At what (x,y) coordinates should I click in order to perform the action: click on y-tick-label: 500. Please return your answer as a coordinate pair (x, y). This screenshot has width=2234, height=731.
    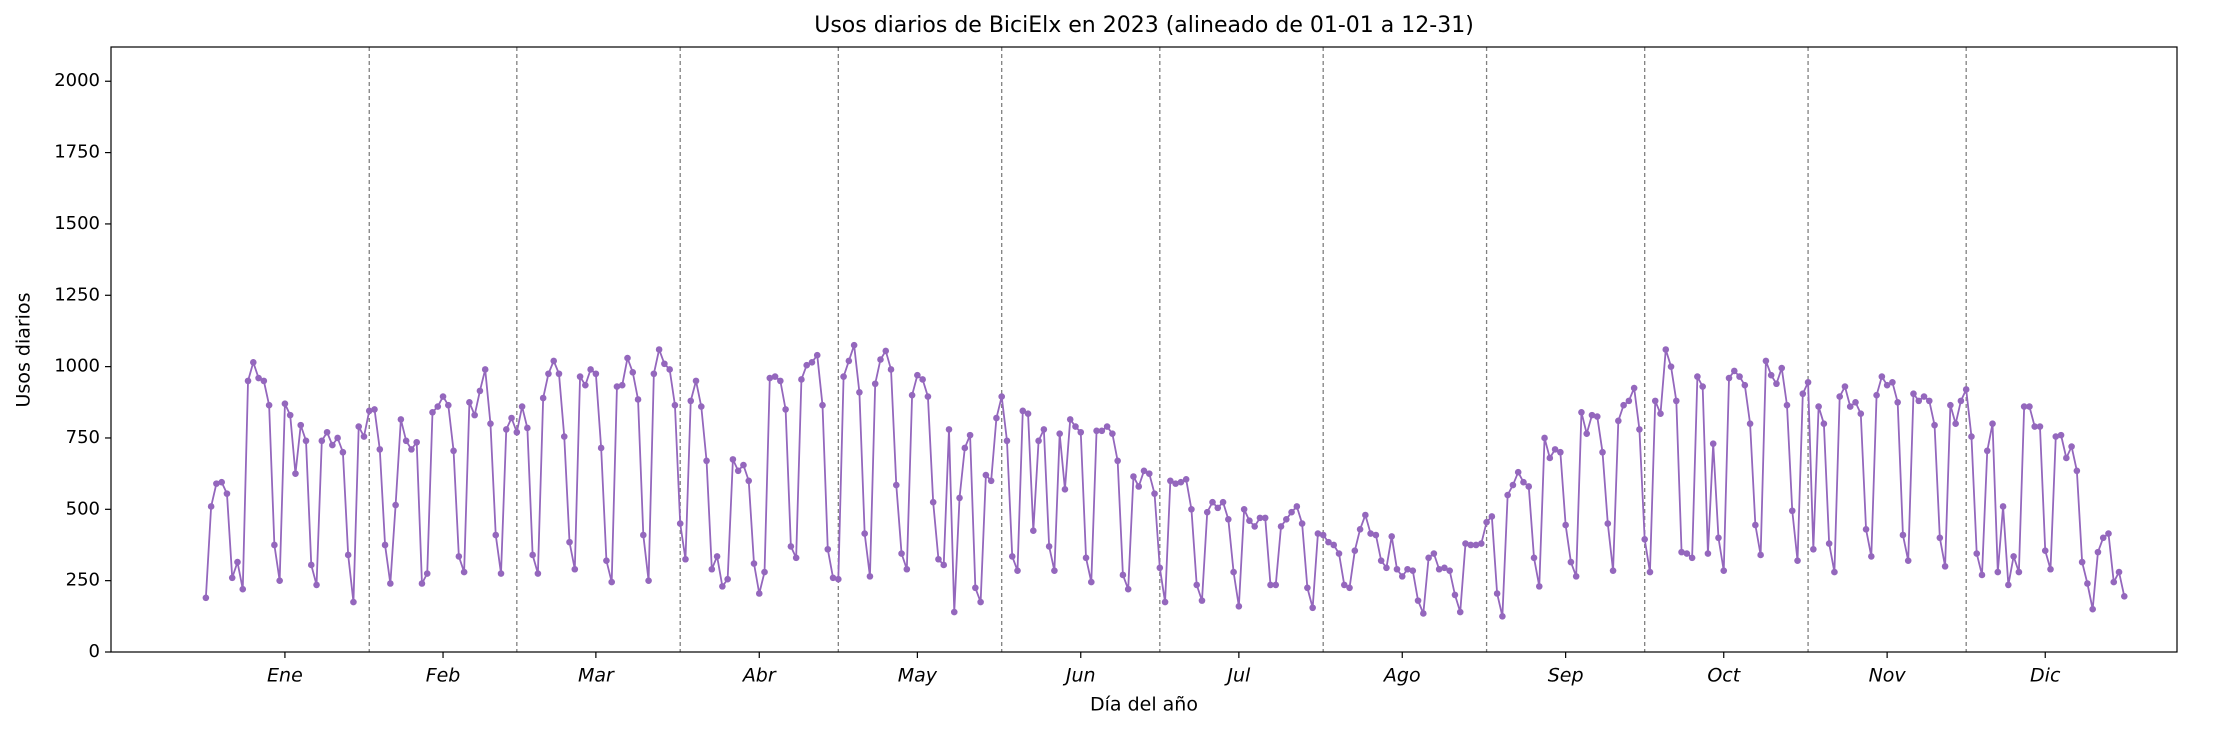
    Looking at the image, I should click on (83, 508).